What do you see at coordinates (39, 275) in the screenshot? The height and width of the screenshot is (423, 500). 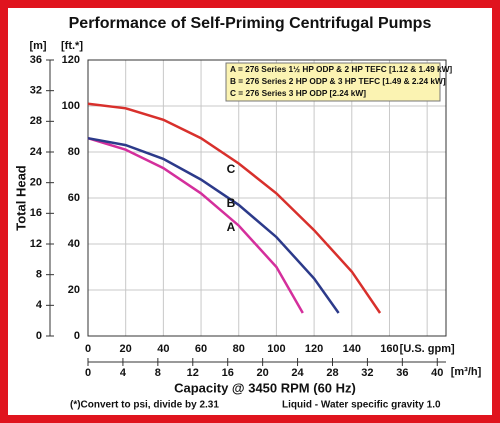 I see `y2-tick-label: 8` at bounding box center [39, 275].